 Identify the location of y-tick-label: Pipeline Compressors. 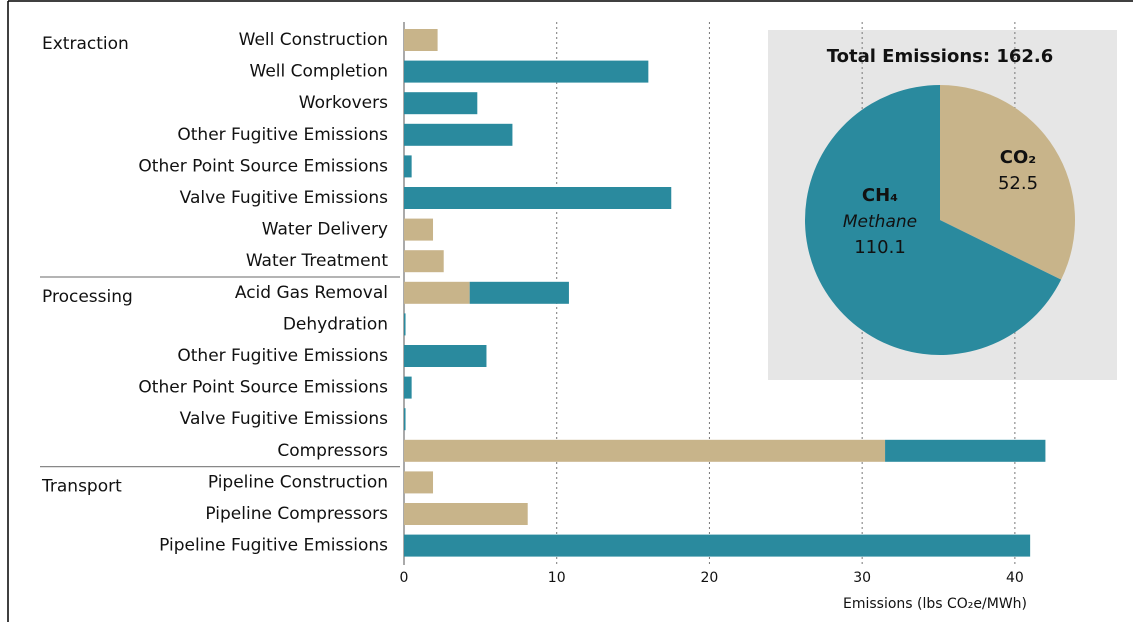
(296, 514).